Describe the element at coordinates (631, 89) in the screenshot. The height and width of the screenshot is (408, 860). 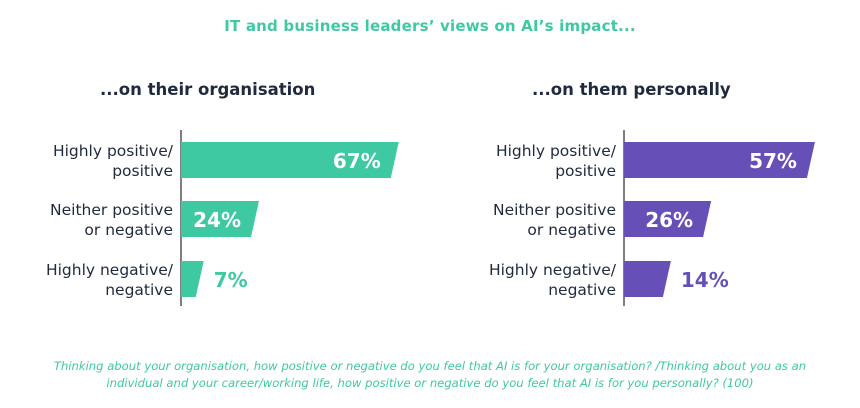
I see `right-chart-subtitle: ...on them personally` at that location.